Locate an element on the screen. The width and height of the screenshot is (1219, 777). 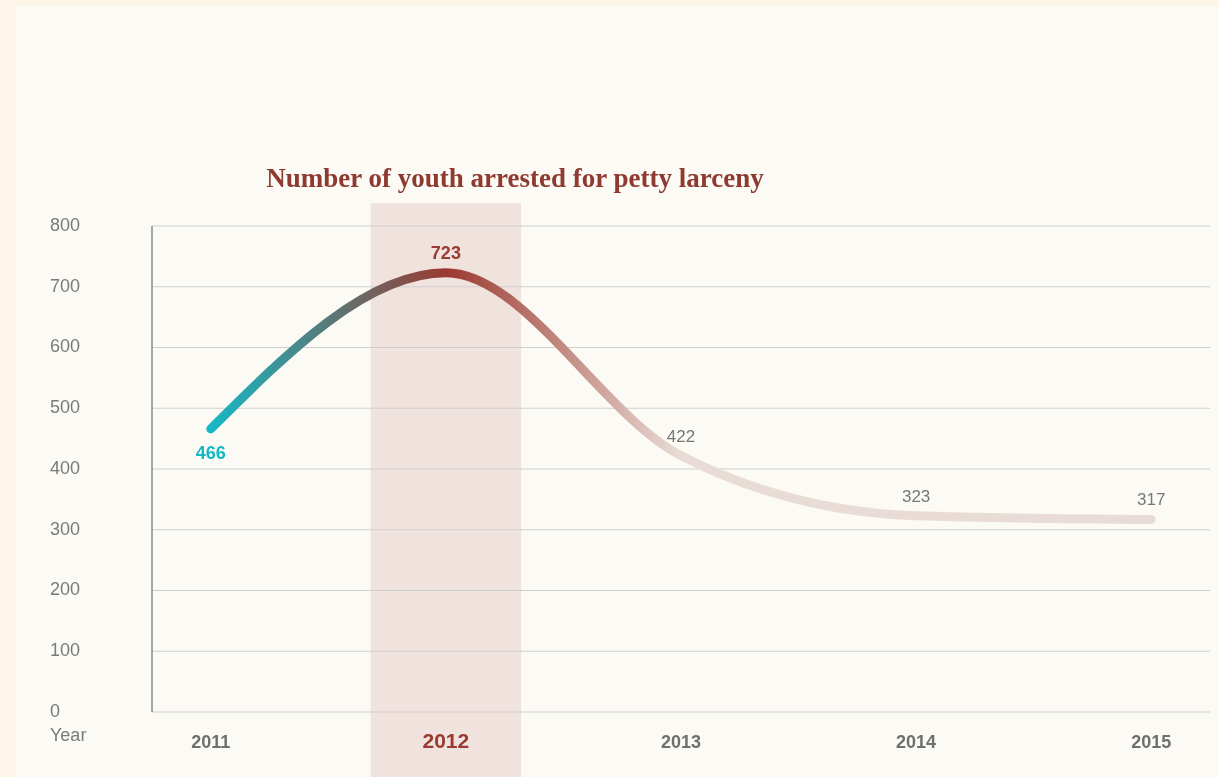
y-tick-label: 0 is located at coordinates (55, 710).